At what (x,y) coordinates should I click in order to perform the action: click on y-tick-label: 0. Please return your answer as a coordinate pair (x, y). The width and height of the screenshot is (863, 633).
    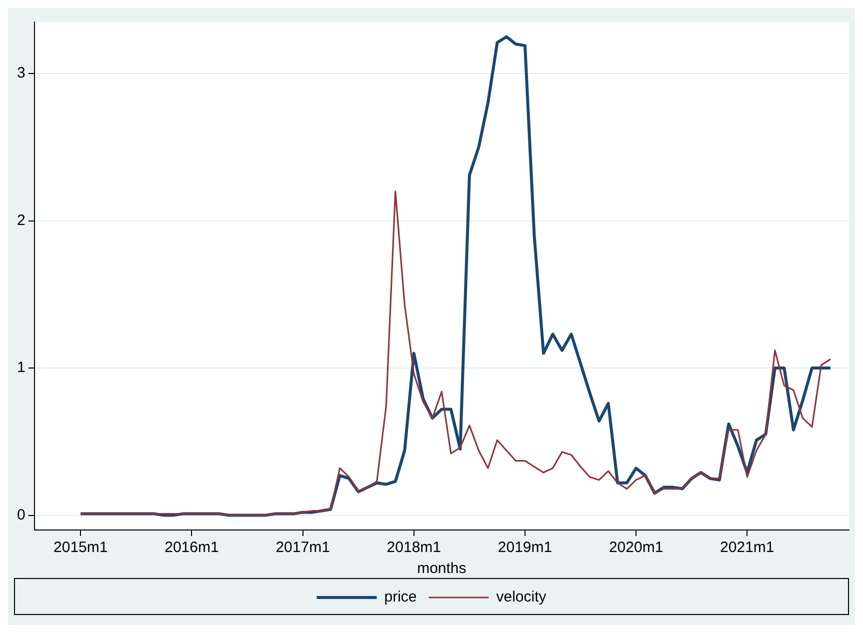
    Looking at the image, I should click on (21, 515).